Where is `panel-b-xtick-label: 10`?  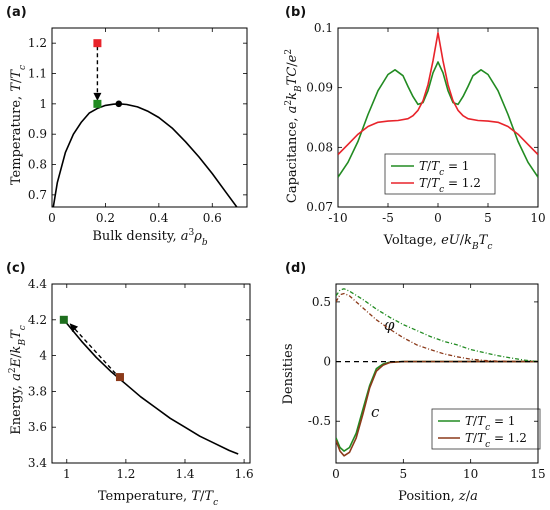 panel-b-xtick-label: 10 is located at coordinates (537, 218).